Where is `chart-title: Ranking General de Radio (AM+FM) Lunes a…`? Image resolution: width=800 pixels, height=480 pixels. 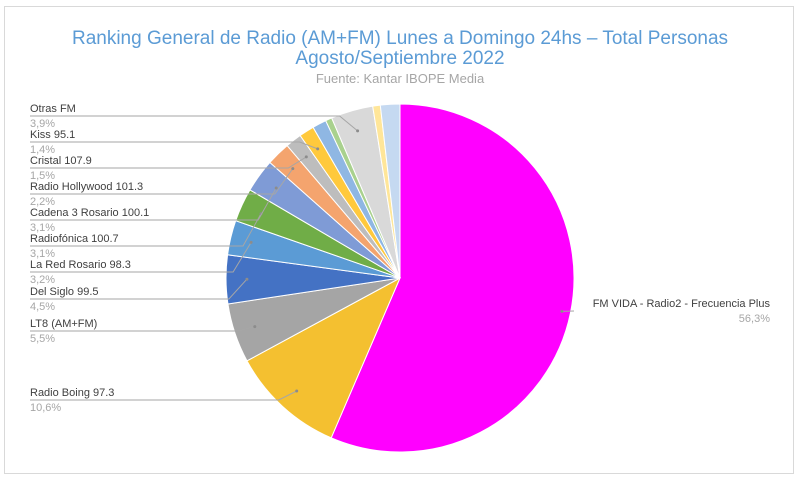 chart-title: Ranking General de Radio (AM+FM) Lunes a… is located at coordinates (400, 38).